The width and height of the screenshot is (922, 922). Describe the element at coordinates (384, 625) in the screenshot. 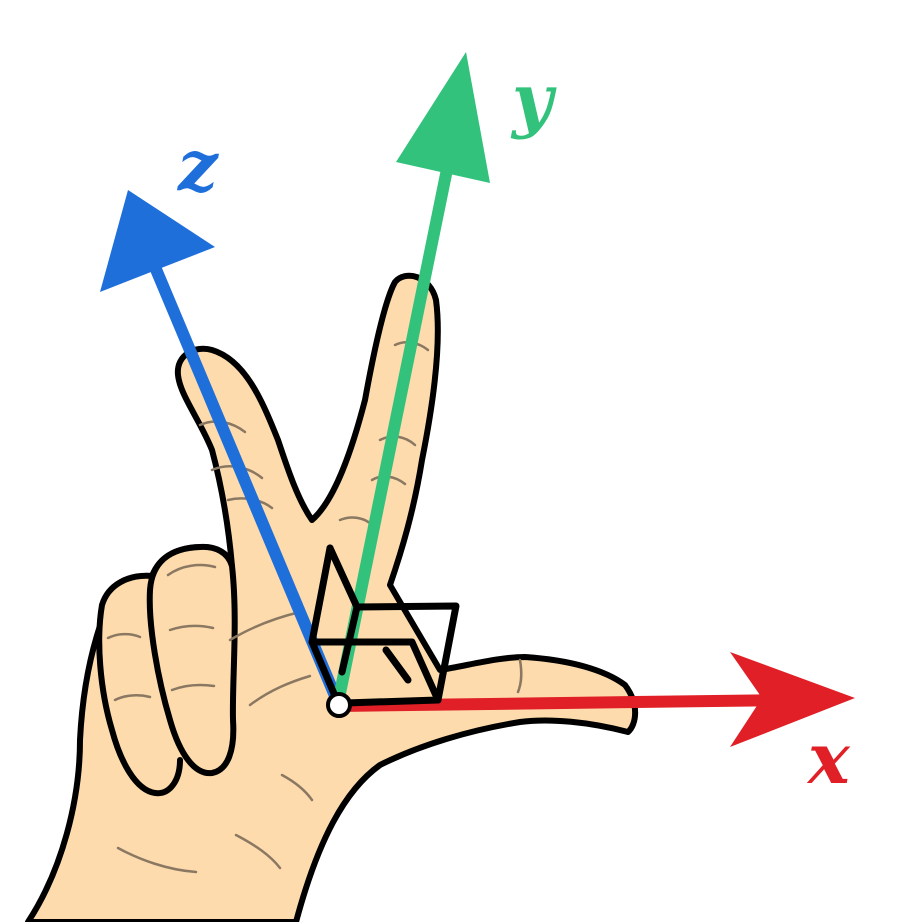

I see `right-angle-marker-icon` at that location.